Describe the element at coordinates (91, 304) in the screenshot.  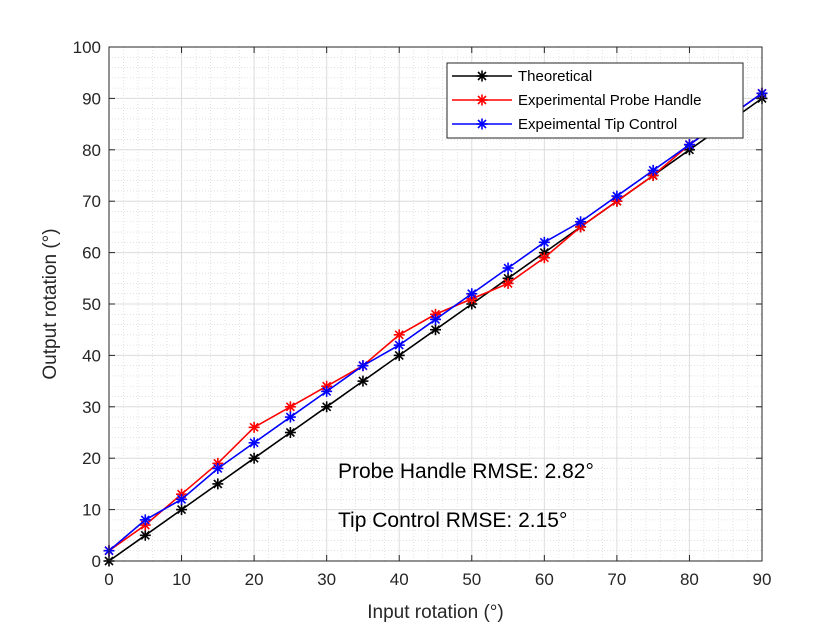
I see `y-tick-label: 50` at that location.